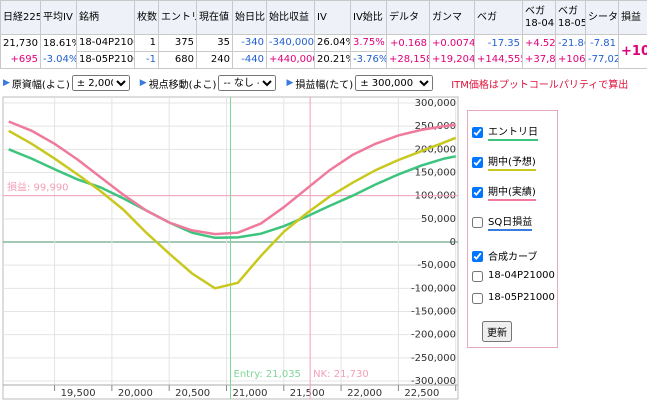  I want to click on x-tick-label: 23,000, so click(479, 393).